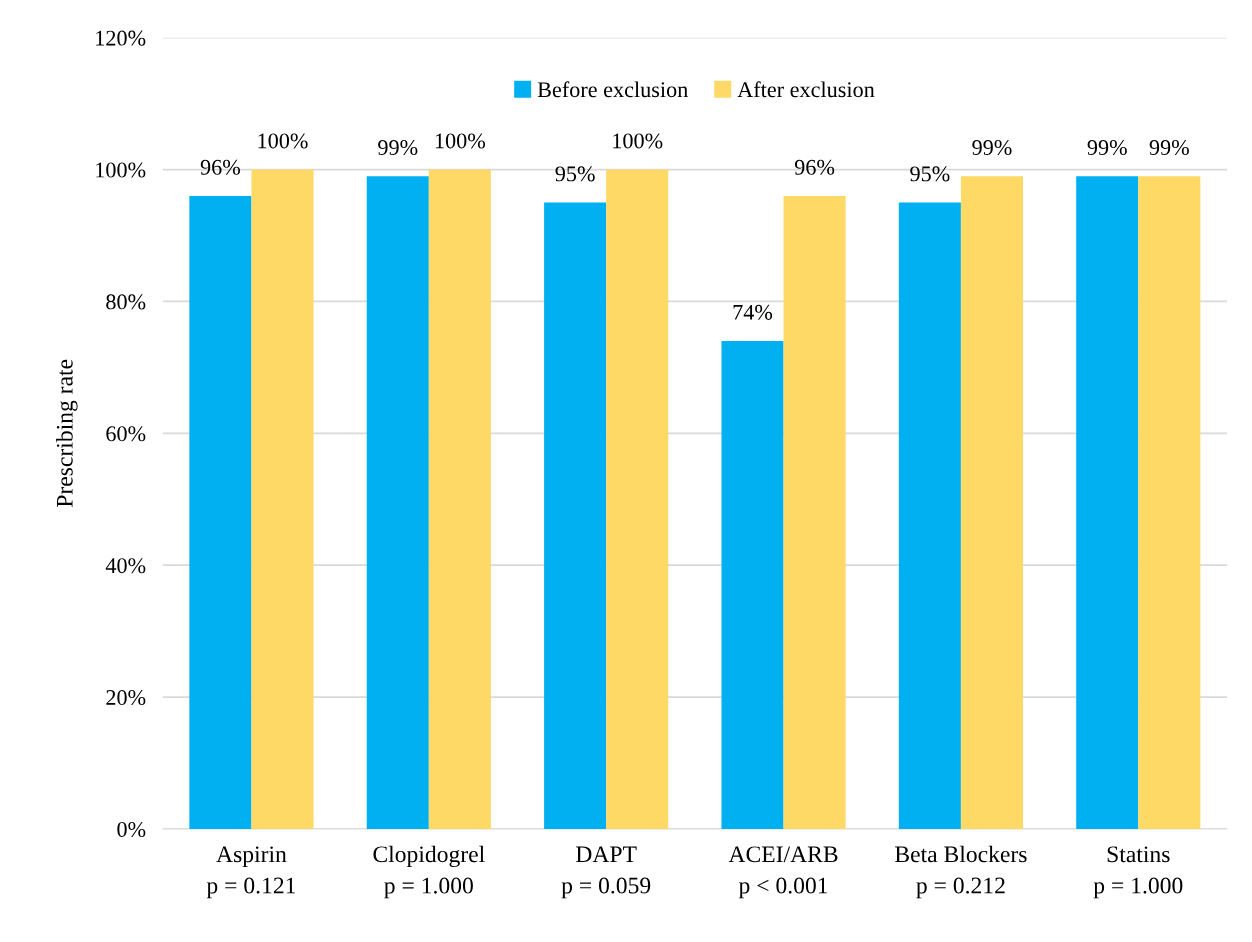  What do you see at coordinates (131, 829) in the screenshot?
I see `y-tick-label: 0%` at bounding box center [131, 829].